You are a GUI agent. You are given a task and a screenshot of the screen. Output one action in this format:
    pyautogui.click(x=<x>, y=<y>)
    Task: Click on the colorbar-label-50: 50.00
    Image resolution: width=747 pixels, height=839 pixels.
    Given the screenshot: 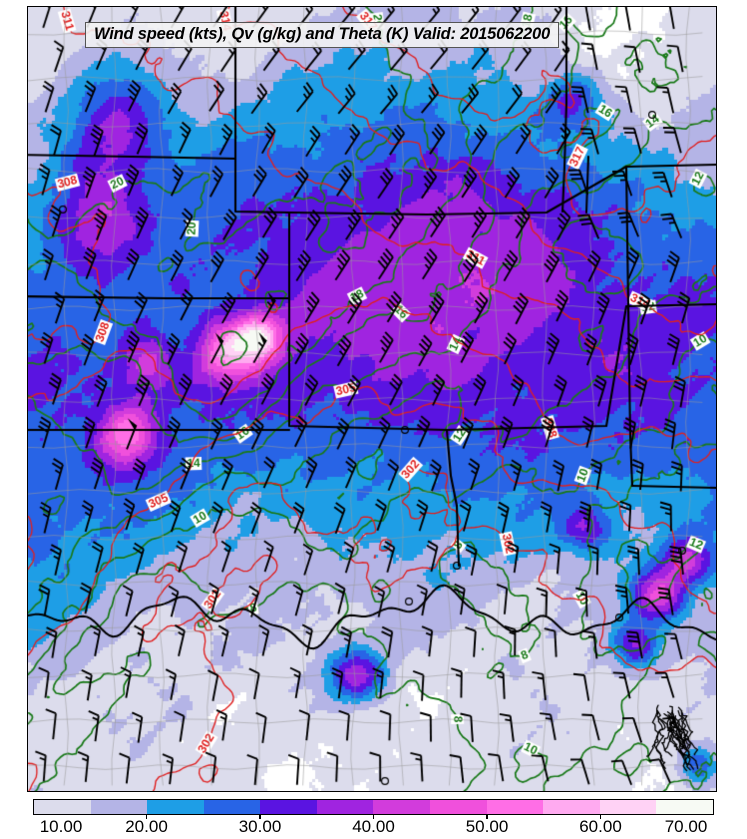 What is the action you would take?
    pyautogui.click(x=487, y=826)
    